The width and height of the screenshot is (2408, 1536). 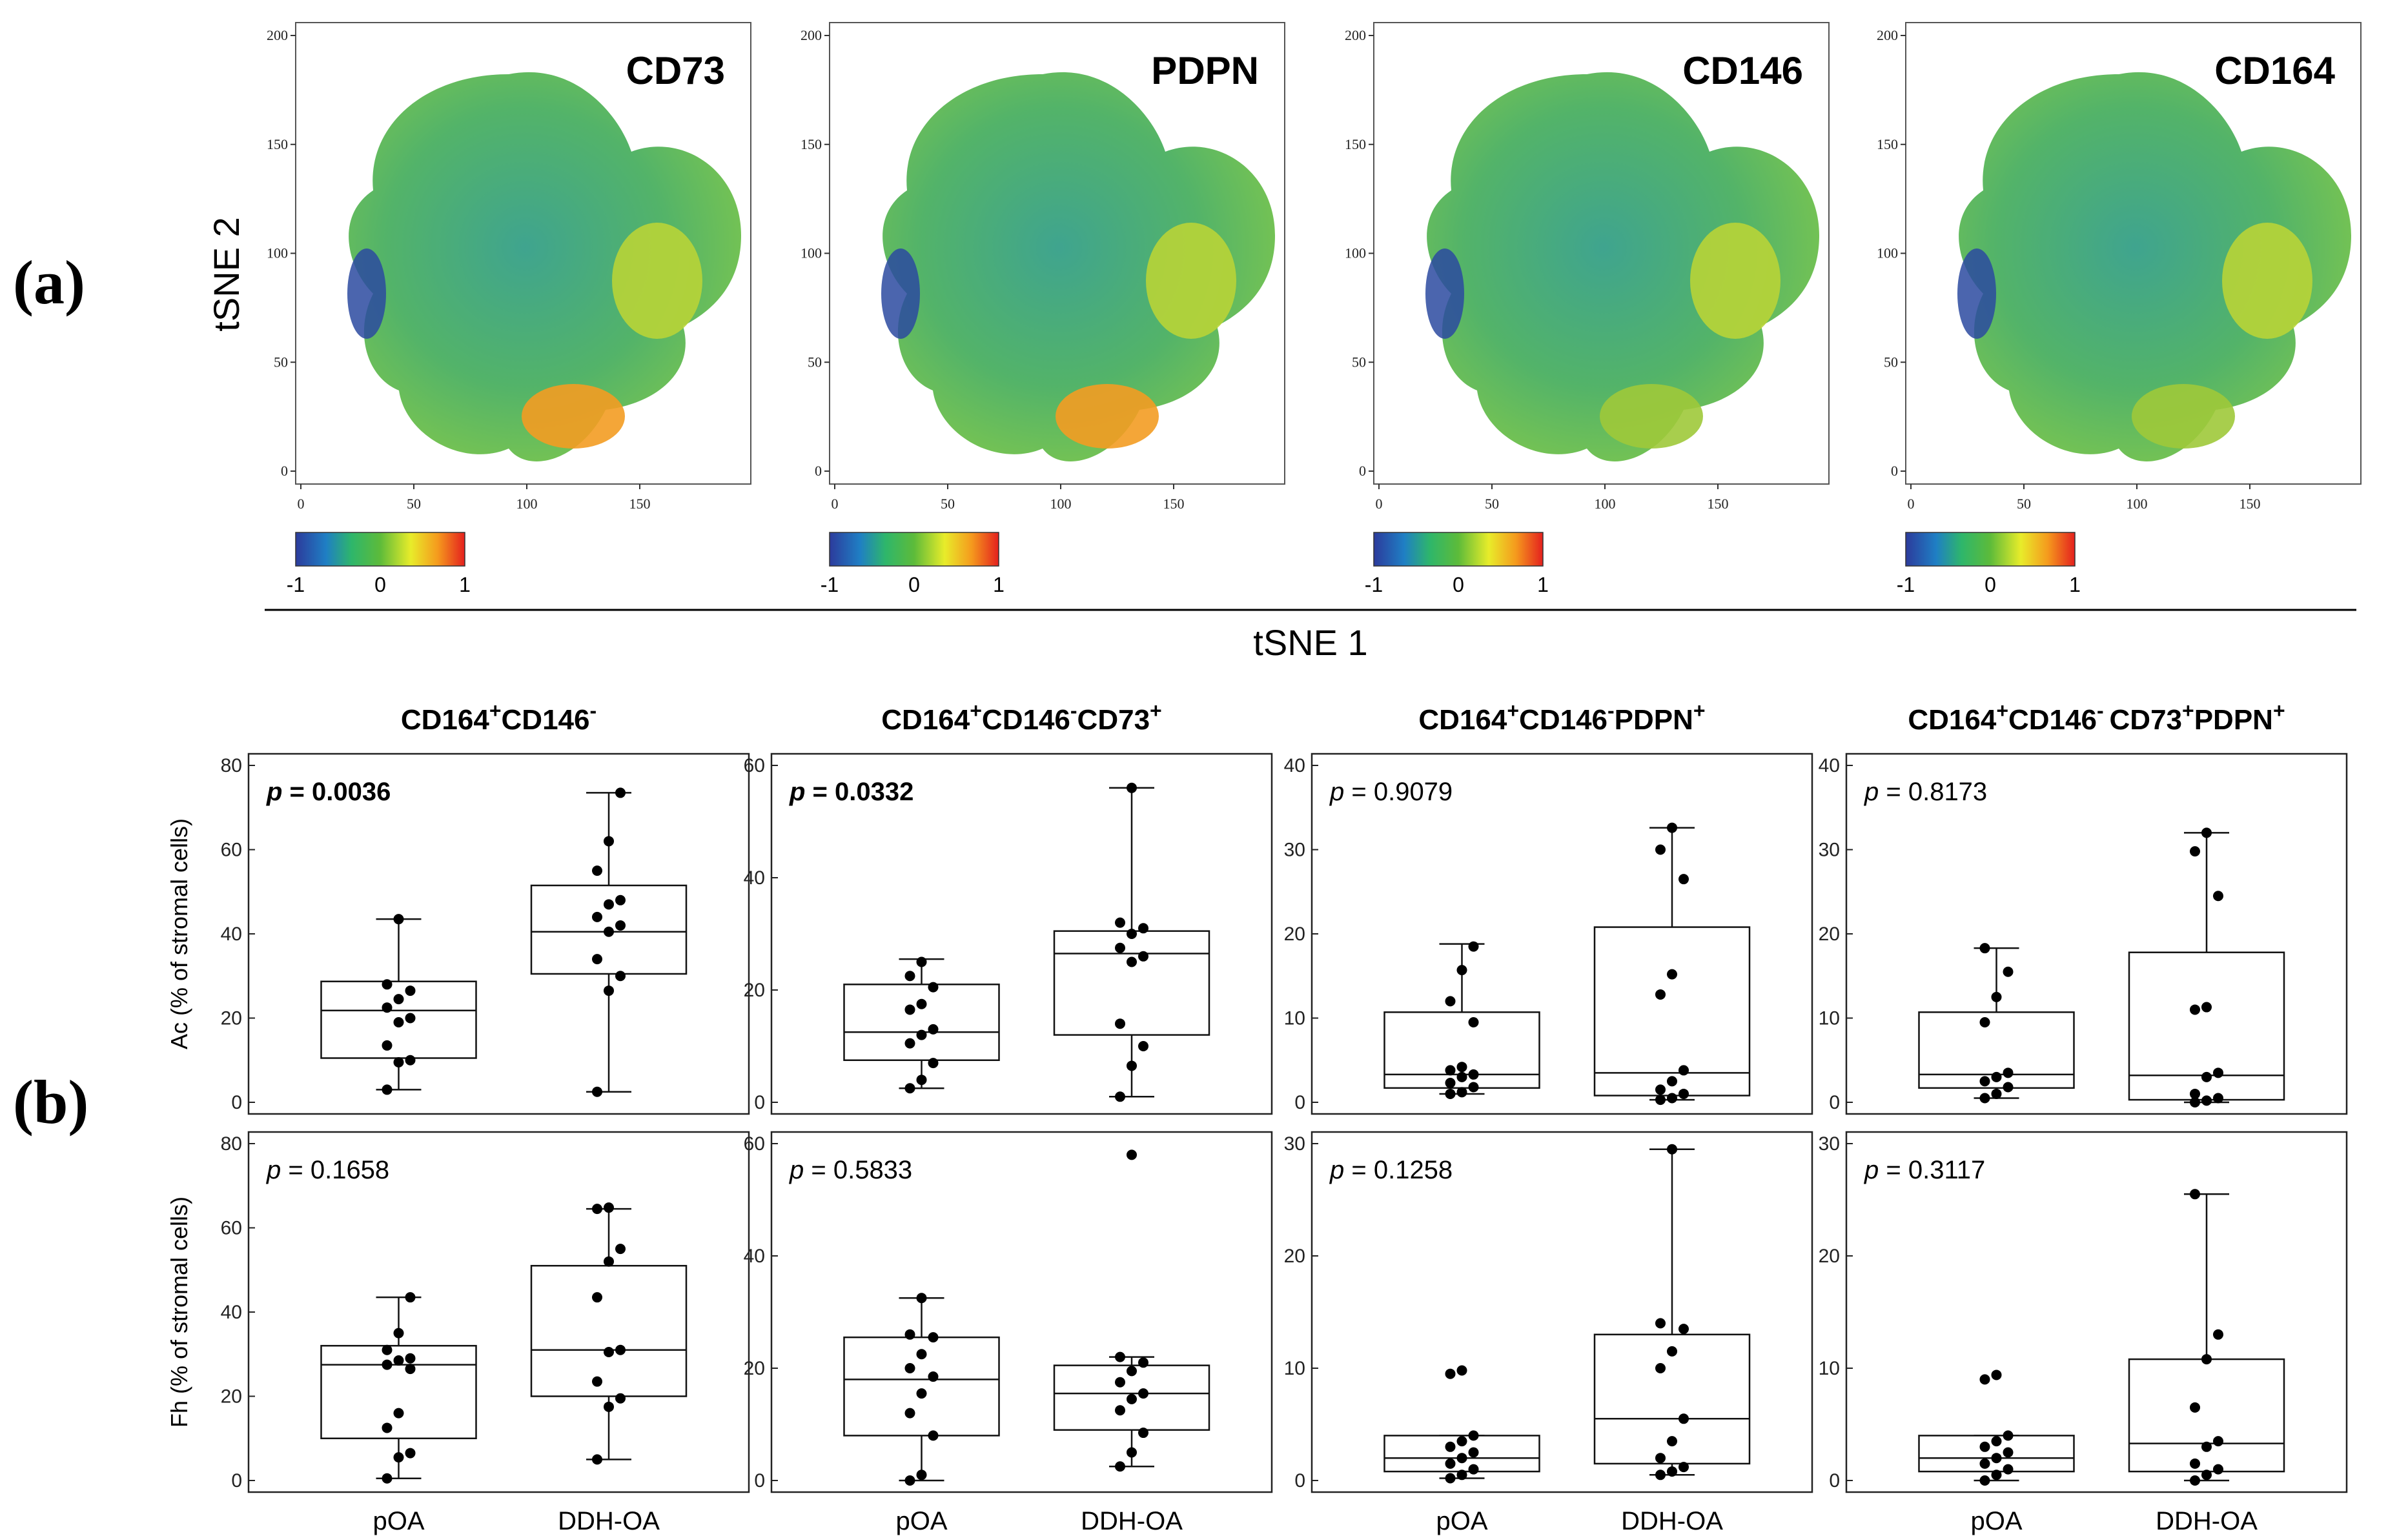 What do you see at coordinates (1672, 1521) in the screenshot?
I see `x-category-label: DDH-OA` at bounding box center [1672, 1521].